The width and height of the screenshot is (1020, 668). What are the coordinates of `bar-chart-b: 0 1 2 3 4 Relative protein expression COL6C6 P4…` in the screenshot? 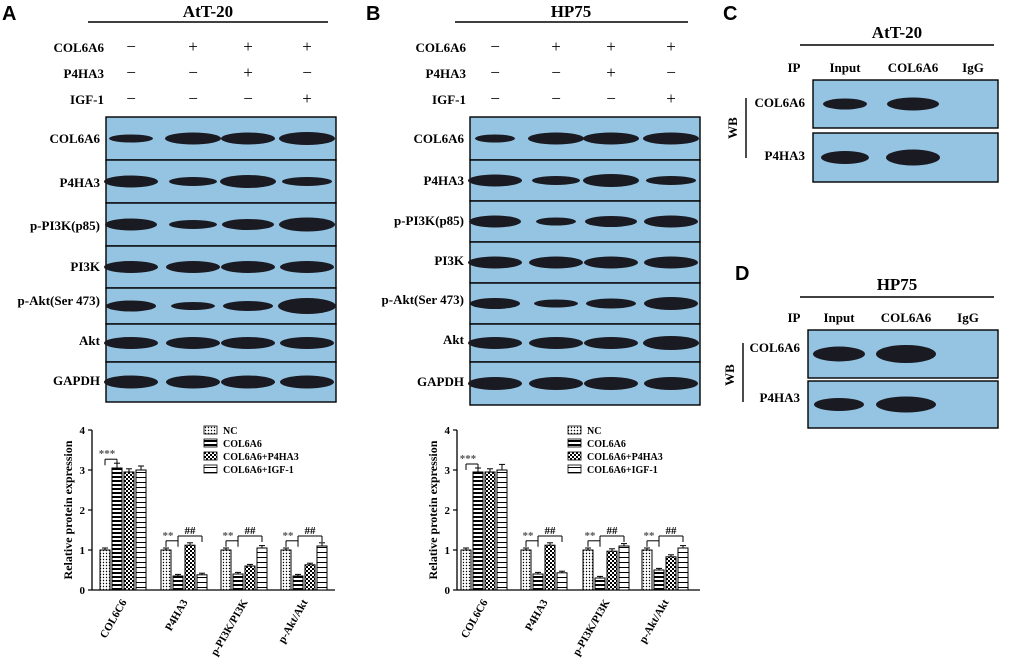 It's located at (563, 541).